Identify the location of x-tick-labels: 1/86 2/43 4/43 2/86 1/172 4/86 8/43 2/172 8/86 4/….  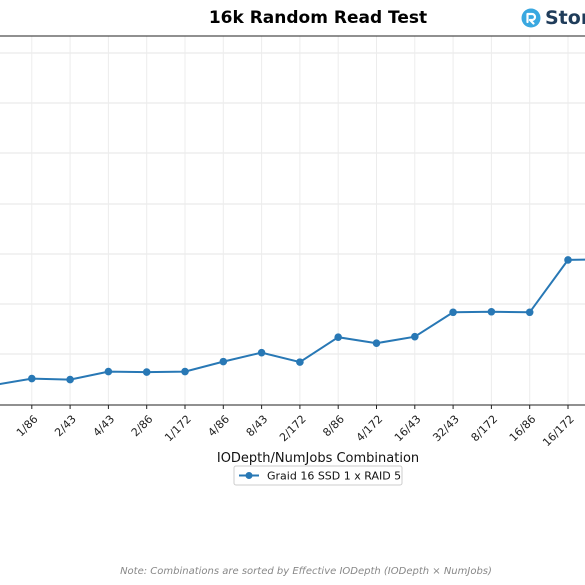
(295, 427).